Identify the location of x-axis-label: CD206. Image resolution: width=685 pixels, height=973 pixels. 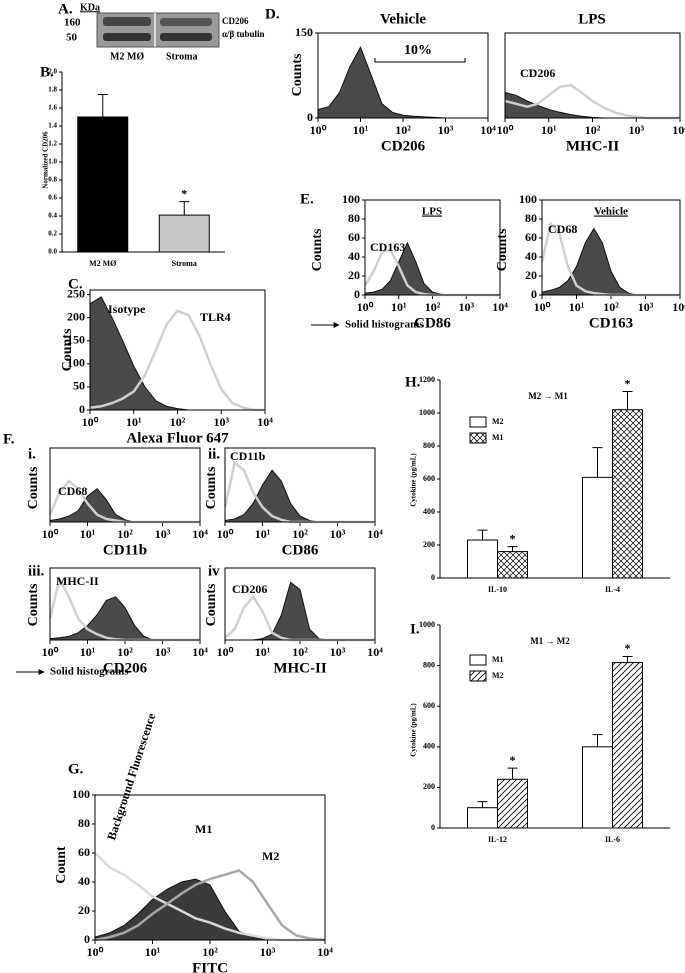
(403, 146).